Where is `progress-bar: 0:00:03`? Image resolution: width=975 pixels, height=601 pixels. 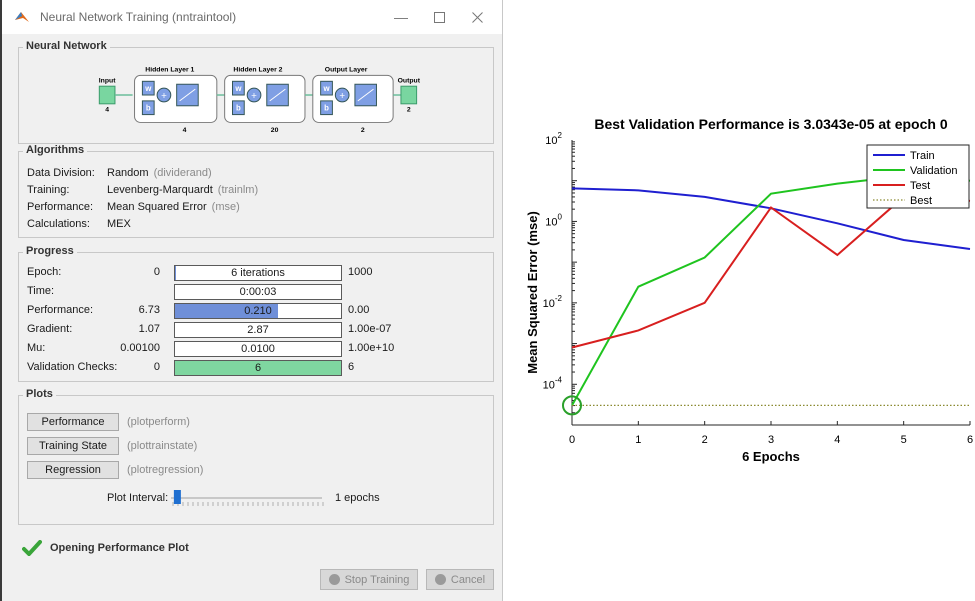 progress-bar: 0:00:03 is located at coordinates (258, 292).